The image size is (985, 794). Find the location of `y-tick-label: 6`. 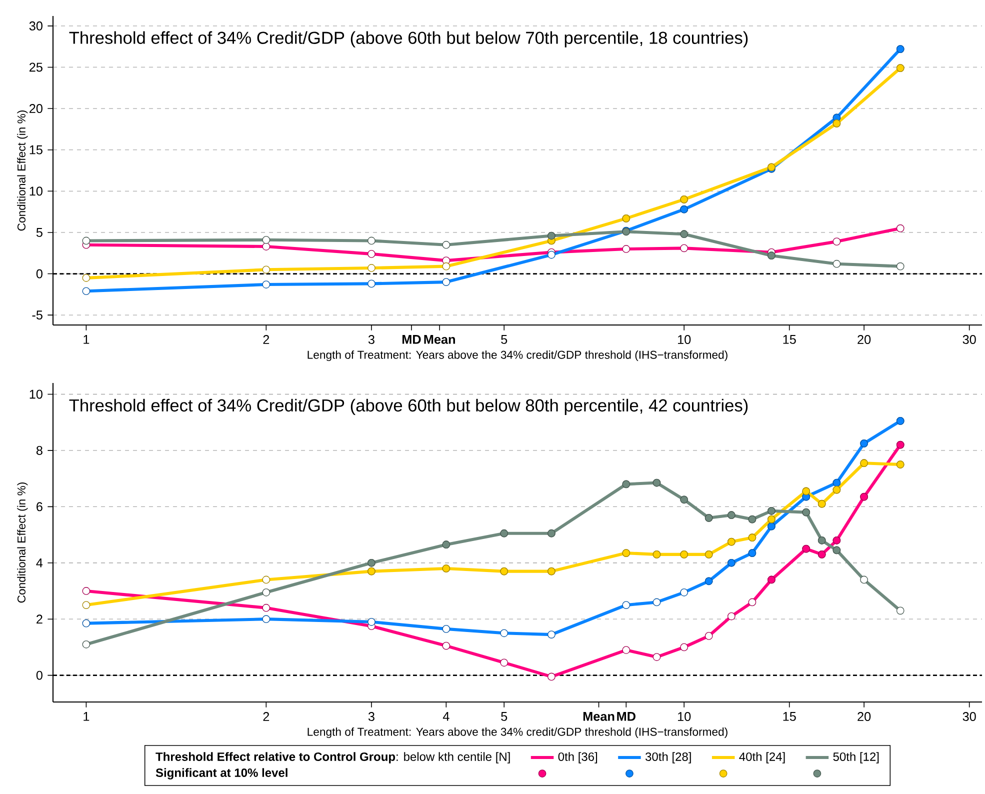

y-tick-label: 6 is located at coordinates (39, 507).